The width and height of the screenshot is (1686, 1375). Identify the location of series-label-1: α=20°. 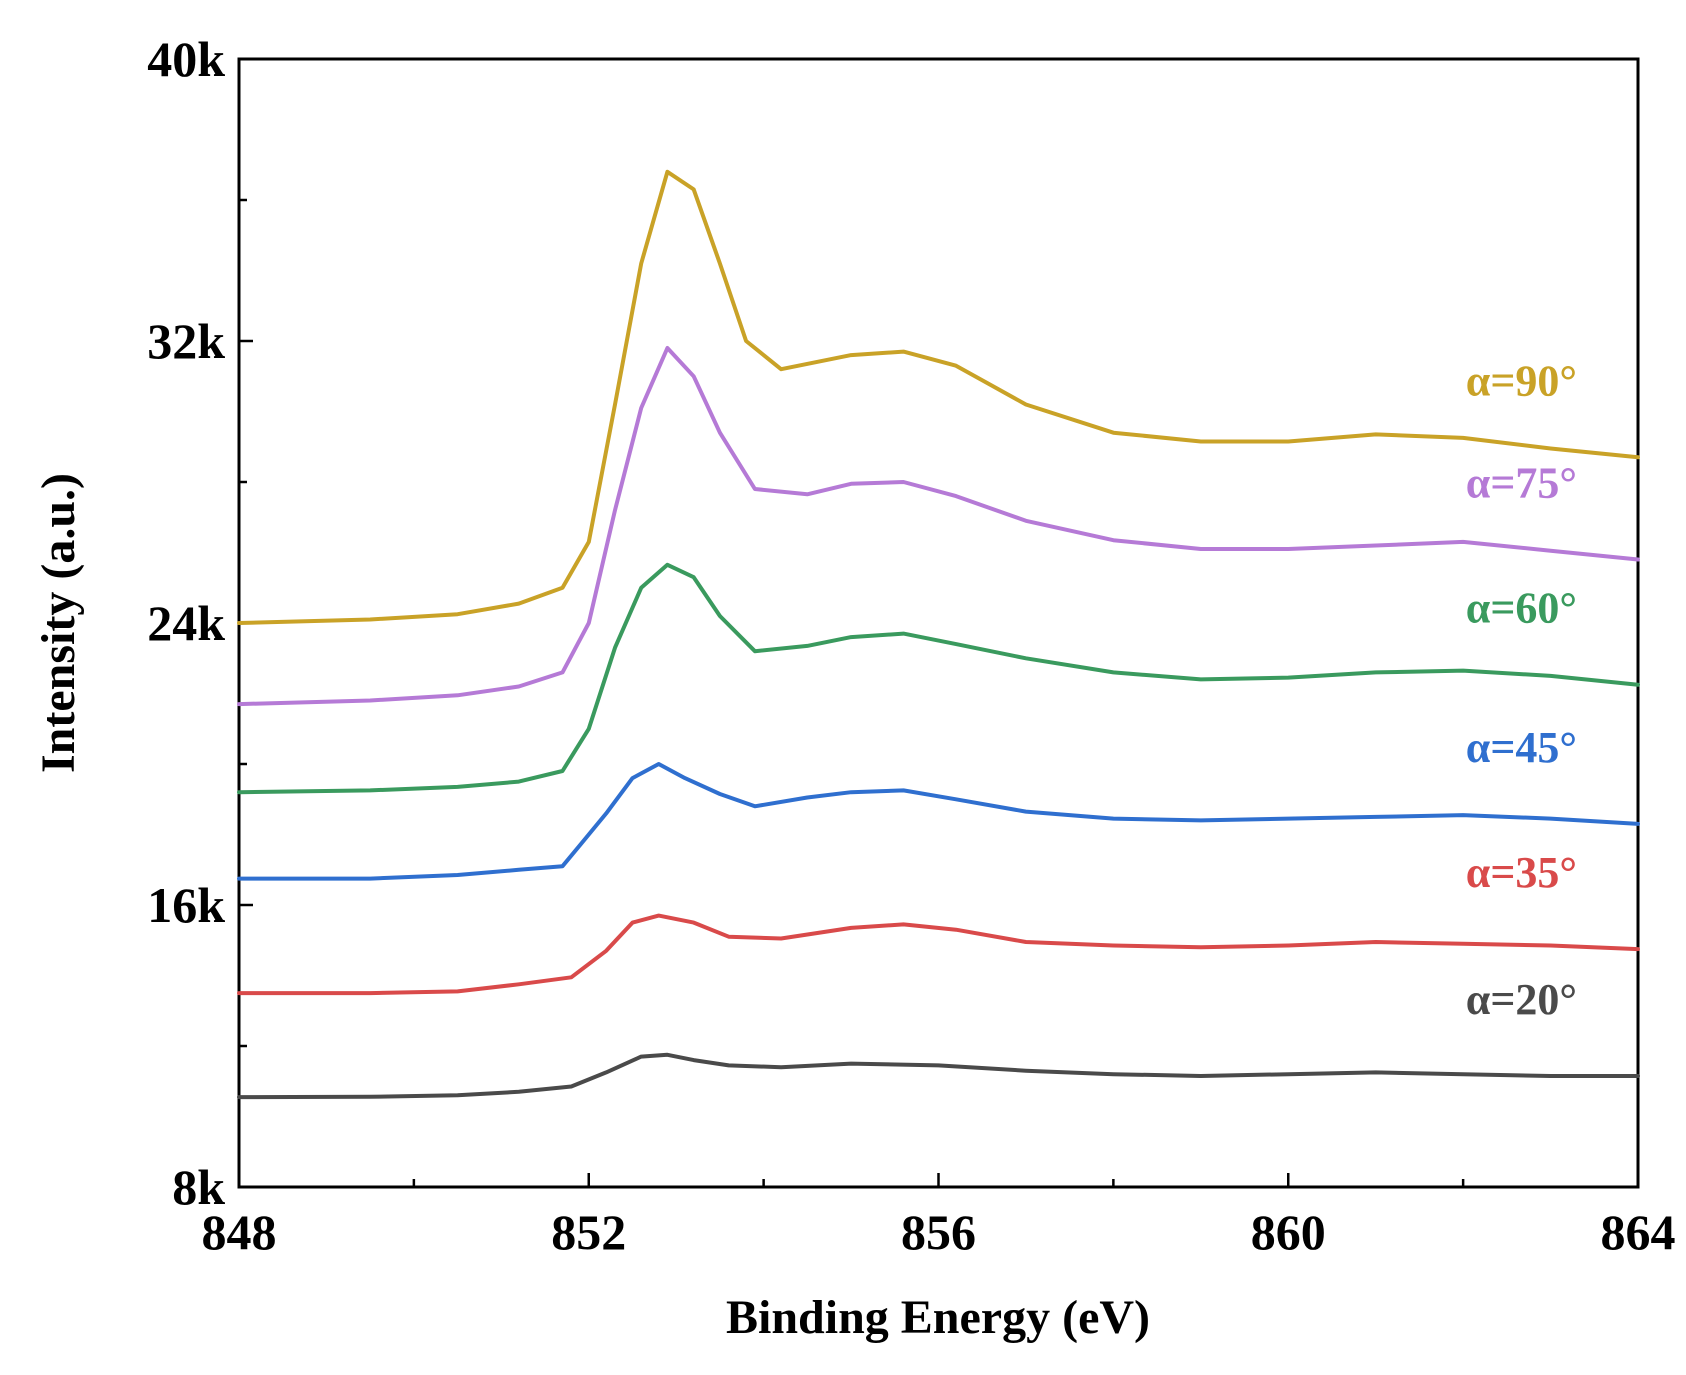
(1521, 999).